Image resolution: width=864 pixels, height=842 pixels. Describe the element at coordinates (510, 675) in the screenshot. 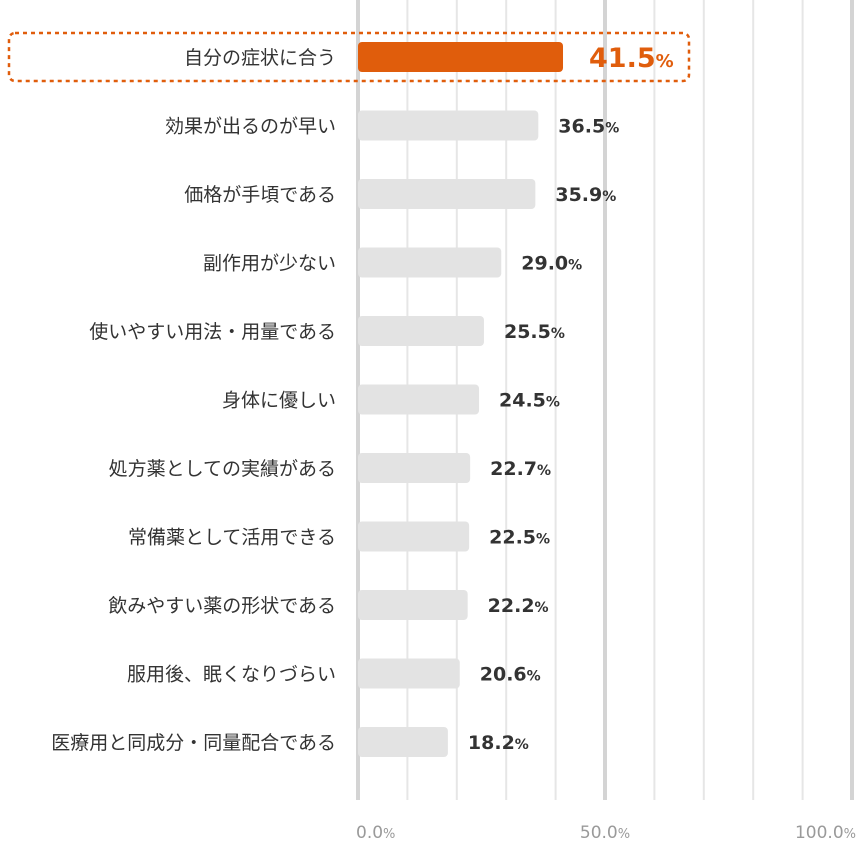

I see `value-label: 20.6%` at that location.